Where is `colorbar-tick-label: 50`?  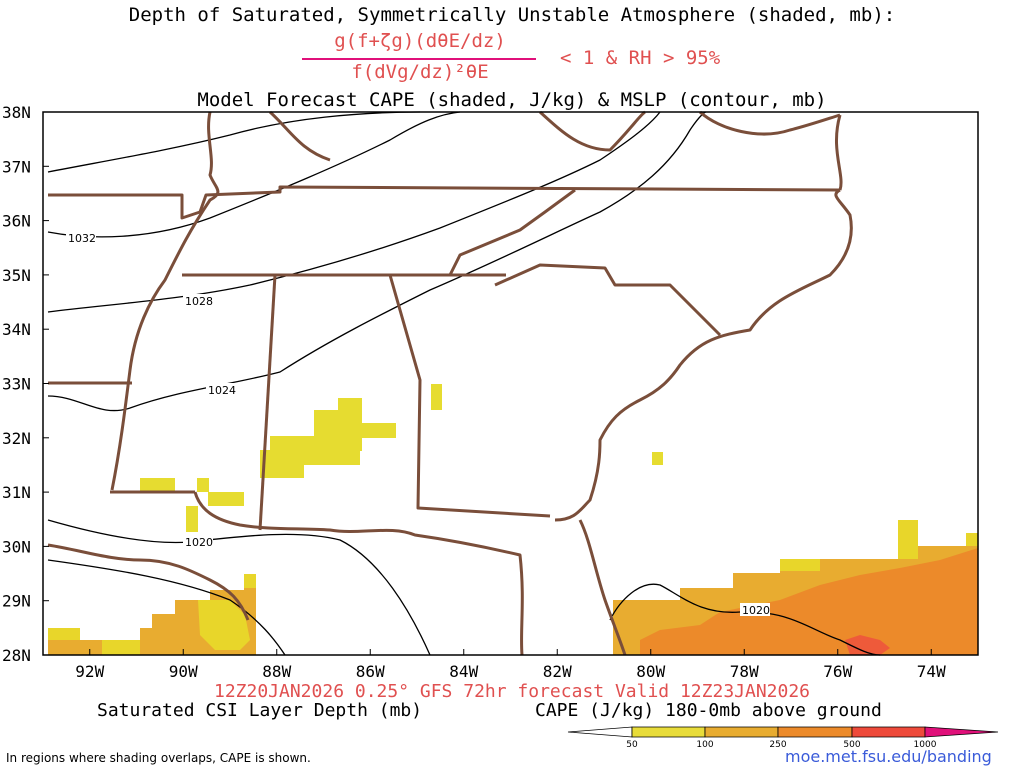
colorbar-tick-label: 50 is located at coordinates (632, 745).